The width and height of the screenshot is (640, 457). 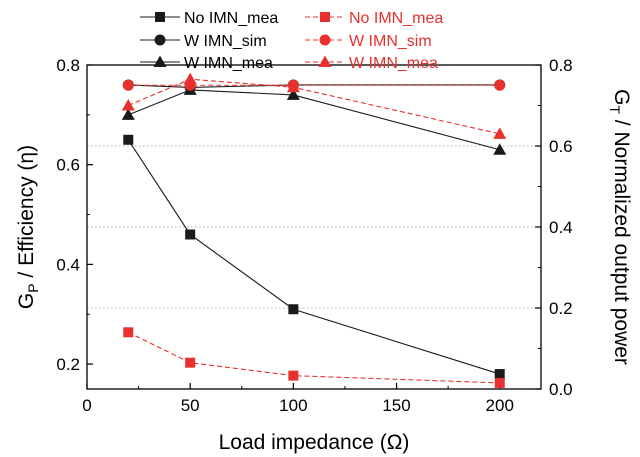 What do you see at coordinates (293, 405) in the screenshot?
I see `x-tick-label: 100` at bounding box center [293, 405].